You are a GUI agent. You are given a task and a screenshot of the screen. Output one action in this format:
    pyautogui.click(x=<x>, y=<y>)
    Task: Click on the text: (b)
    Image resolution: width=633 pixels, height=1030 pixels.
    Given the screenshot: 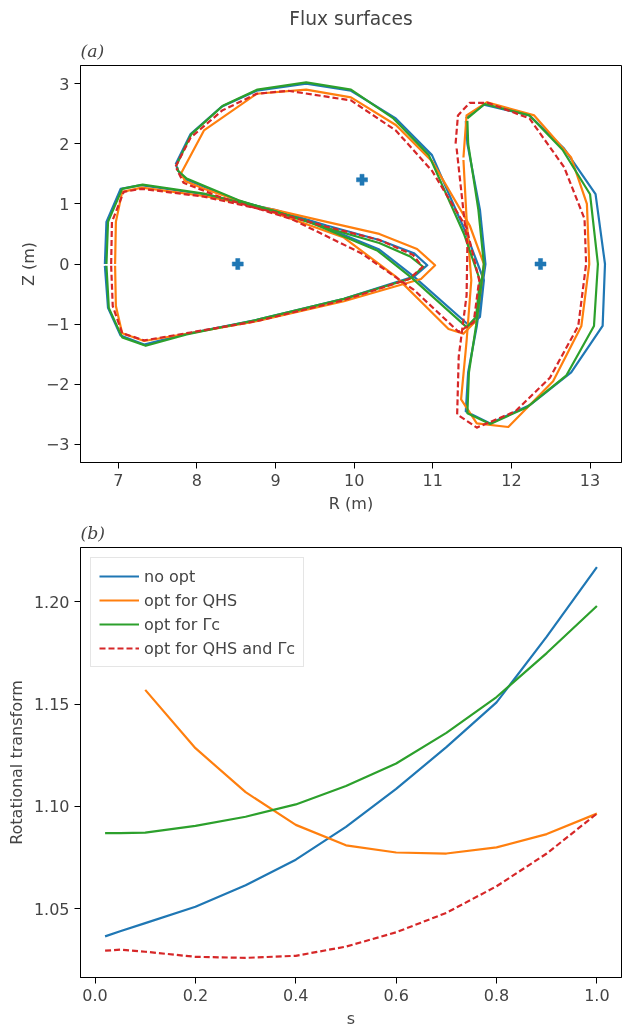 What is the action you would take?
    pyautogui.click(x=93, y=532)
    